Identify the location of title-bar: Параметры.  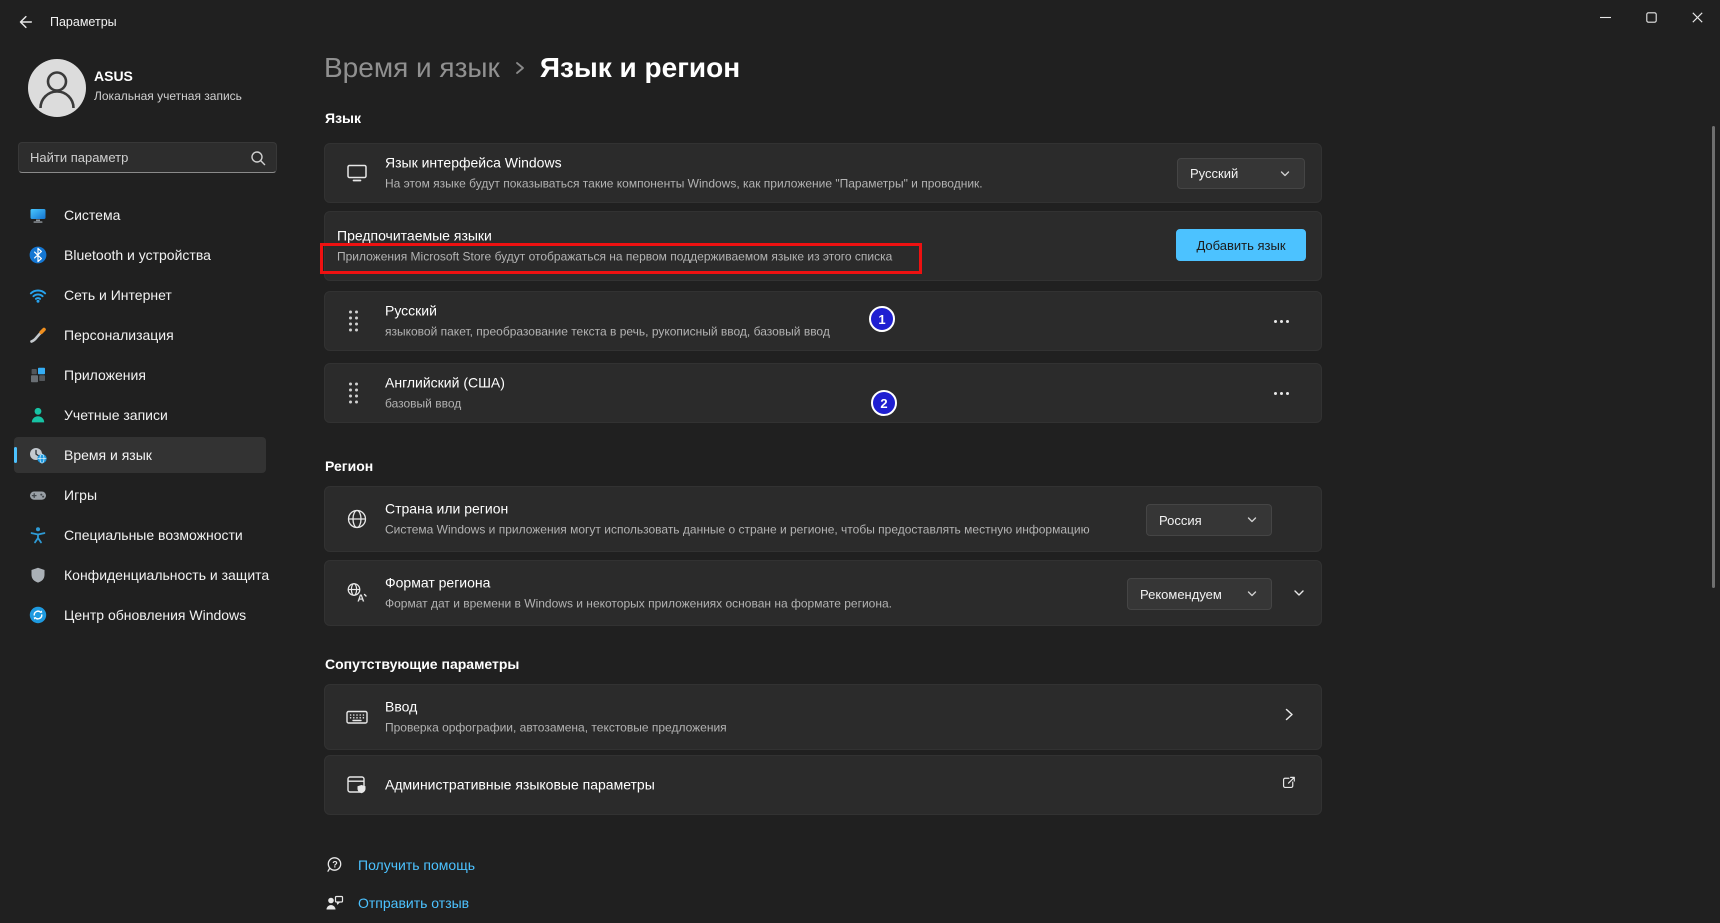
(860, 22).